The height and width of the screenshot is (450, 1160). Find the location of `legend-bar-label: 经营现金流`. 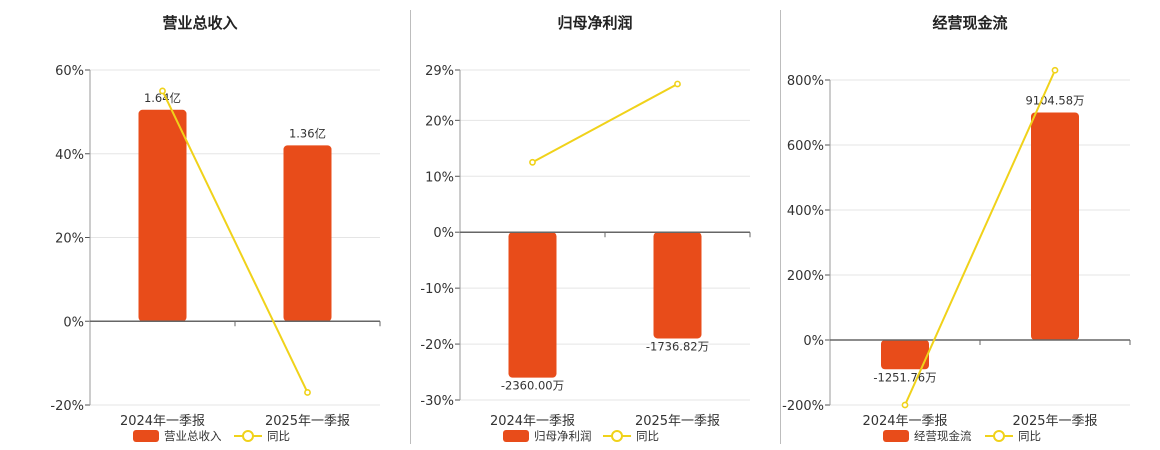

legend-bar-label: 经营现金流 is located at coordinates (943, 436).